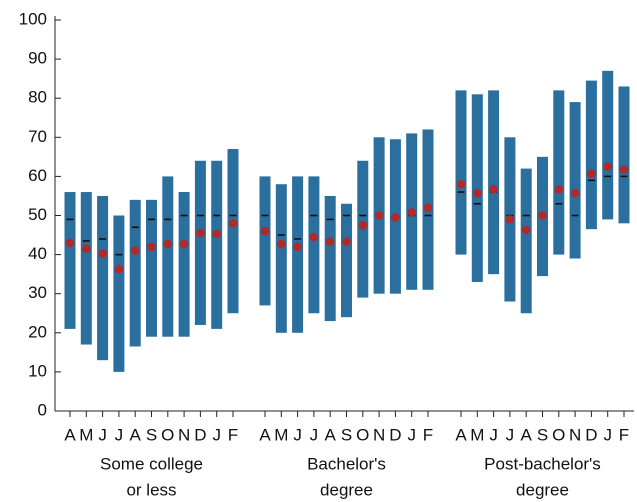  I want to click on y-tick-label: 80, so click(37, 97).